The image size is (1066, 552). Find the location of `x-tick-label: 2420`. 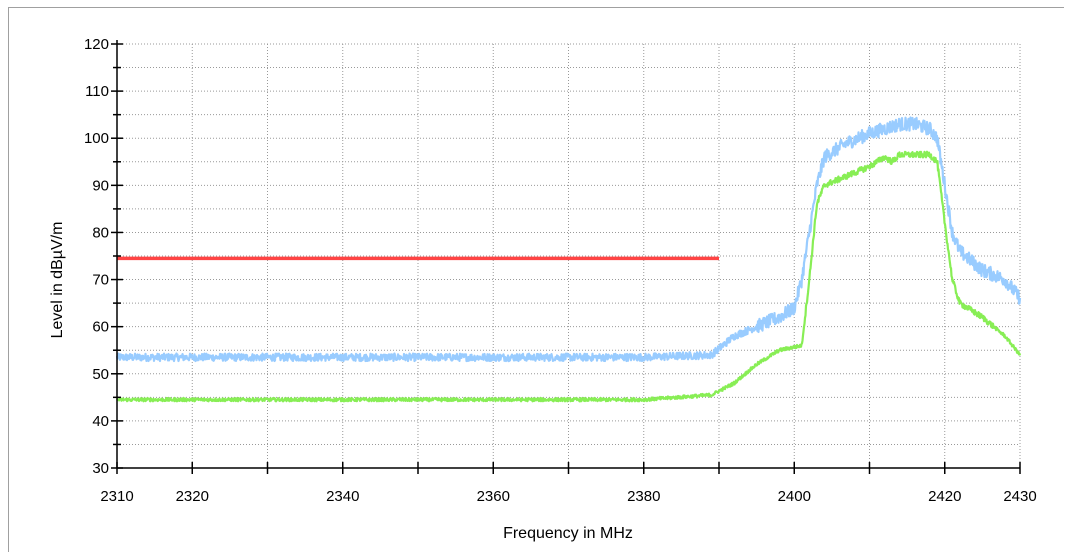

x-tick-label: 2420 is located at coordinates (944, 496).